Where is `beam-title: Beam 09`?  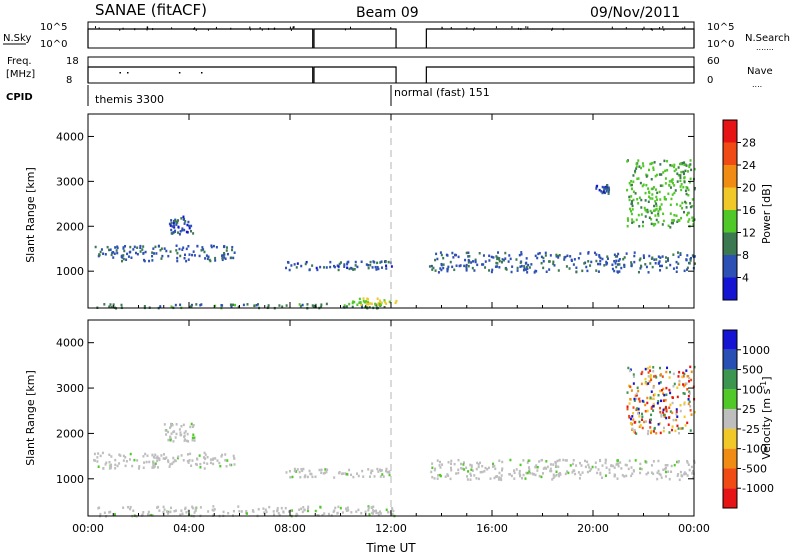 beam-title: Beam 09 is located at coordinates (387, 13).